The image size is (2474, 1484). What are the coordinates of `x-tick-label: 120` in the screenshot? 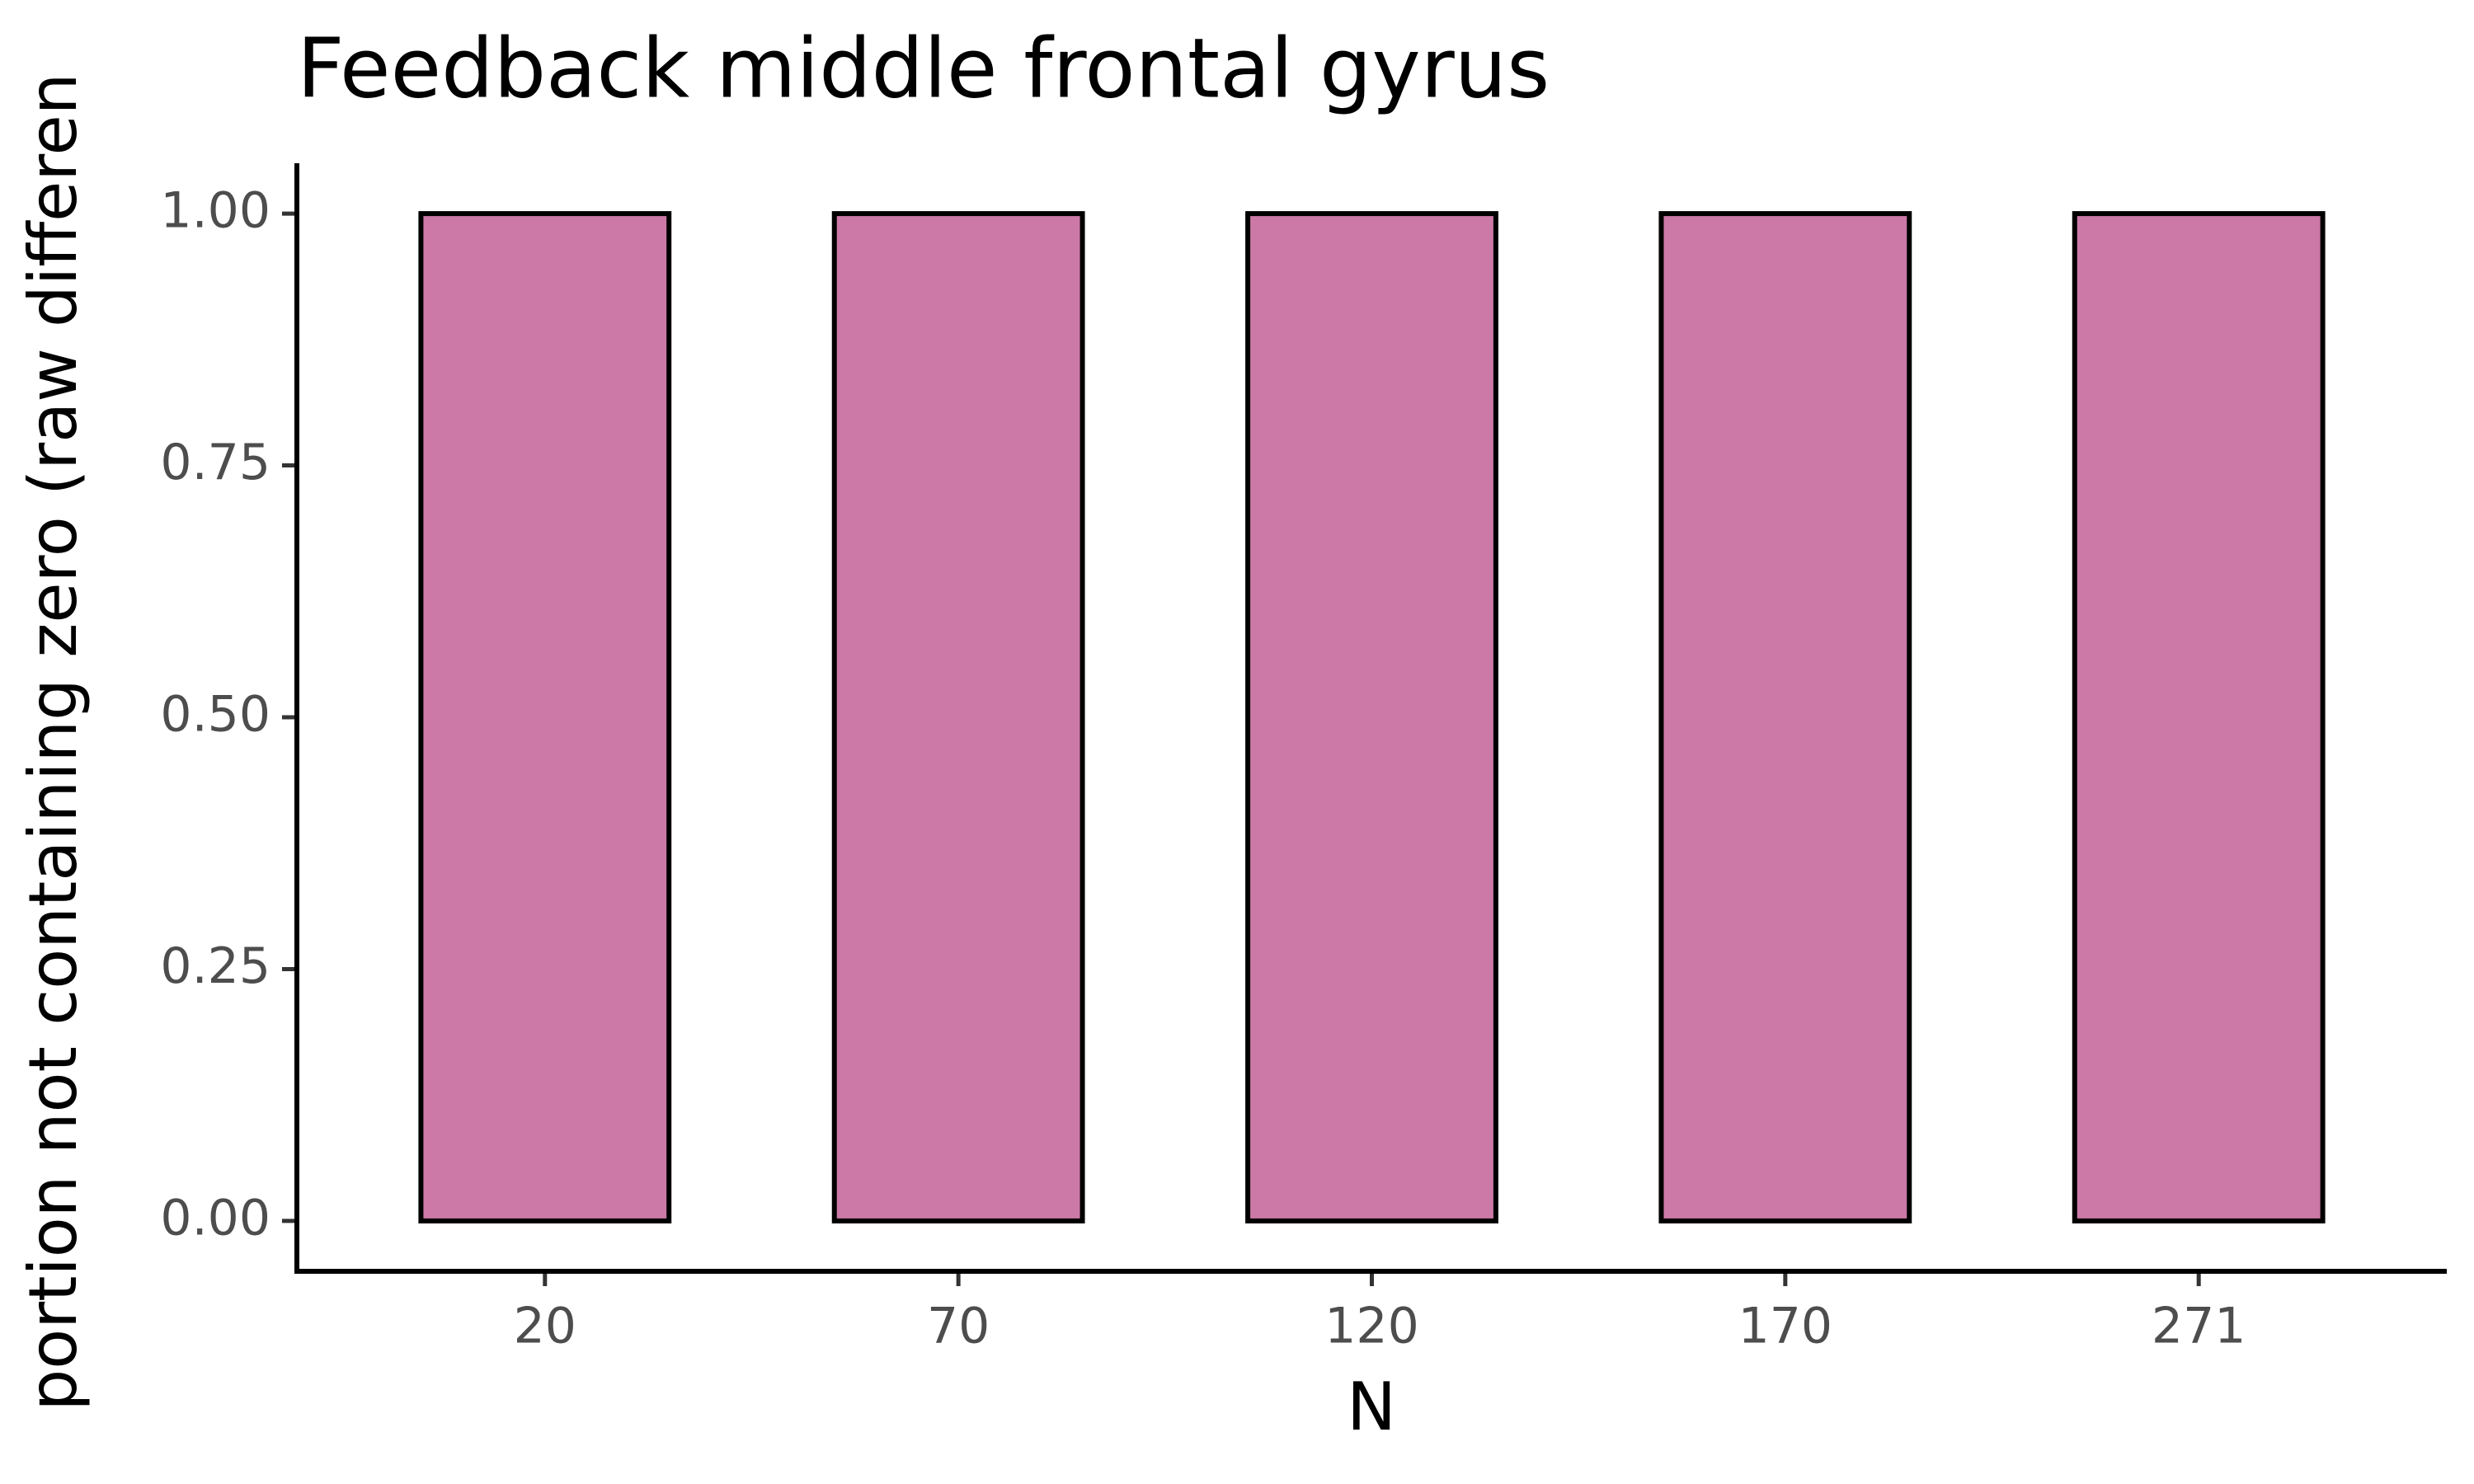 It's located at (1371, 1326).